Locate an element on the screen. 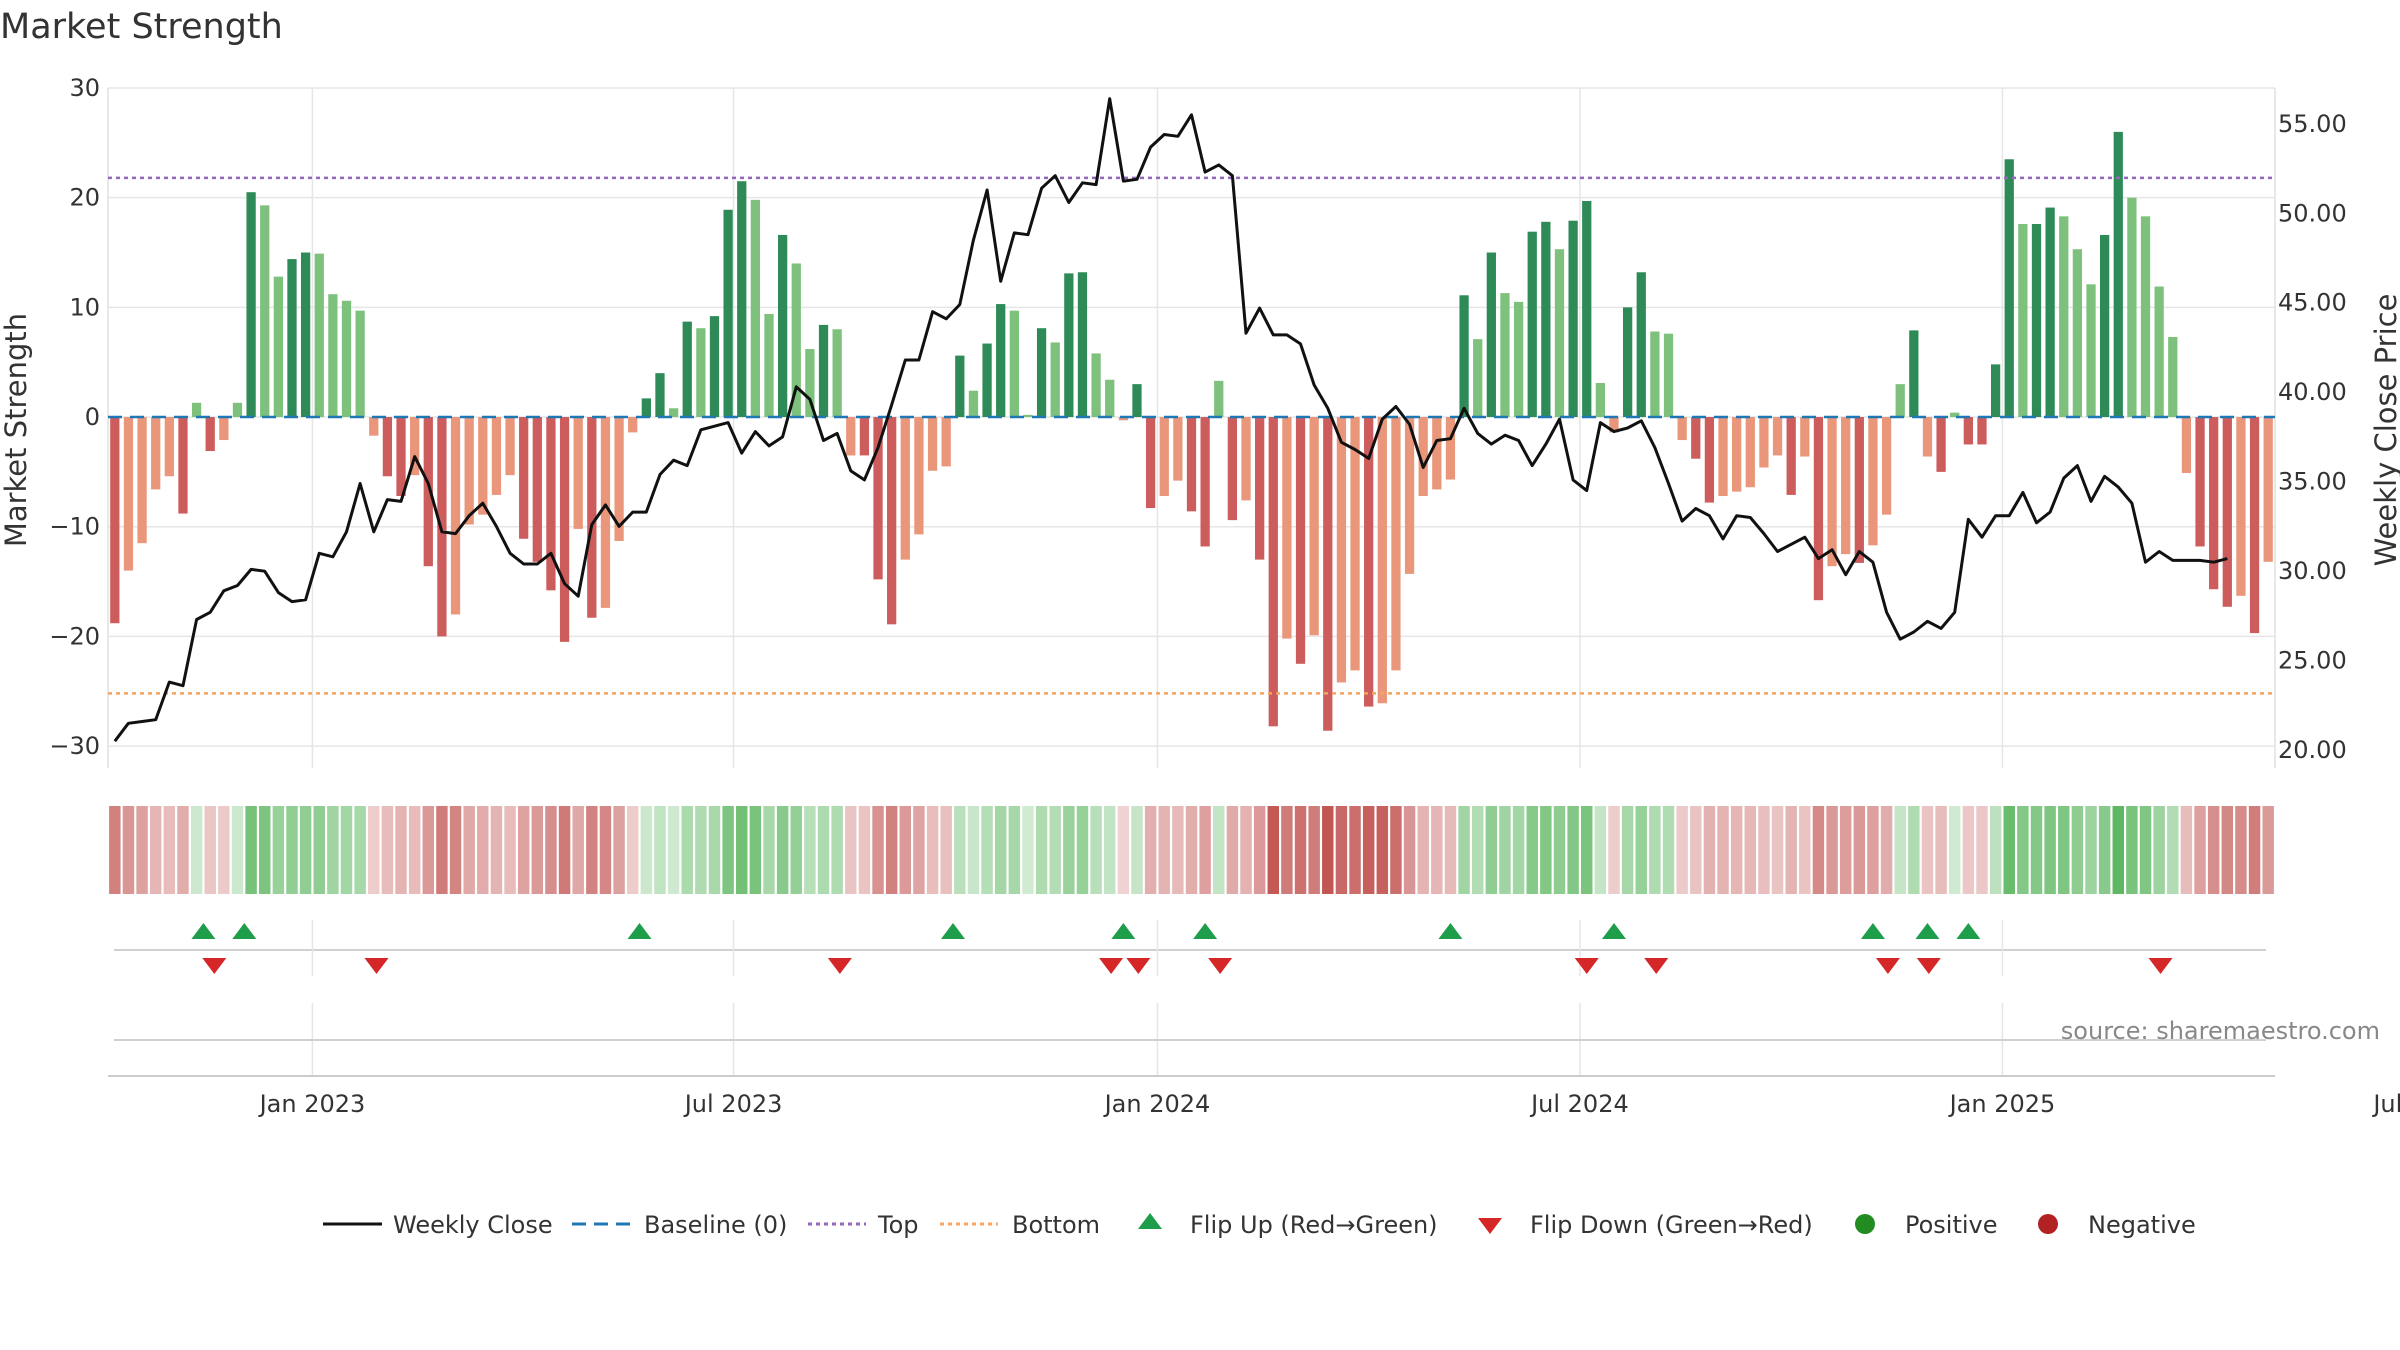  right-tick-label: 30.00 is located at coordinates (2312, 571).